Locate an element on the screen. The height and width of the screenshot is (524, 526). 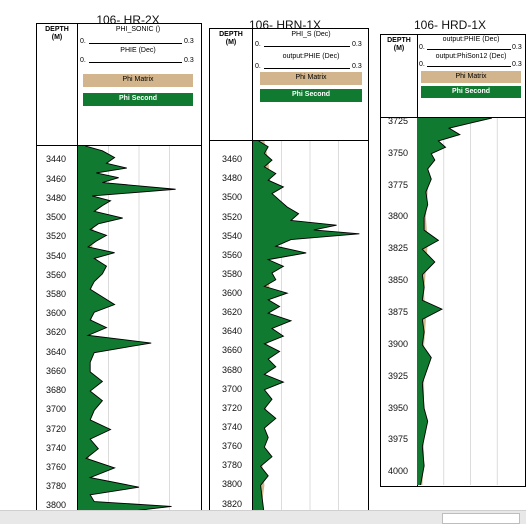
depth-tick-label: 3820 is located at coordinates (232, 503).